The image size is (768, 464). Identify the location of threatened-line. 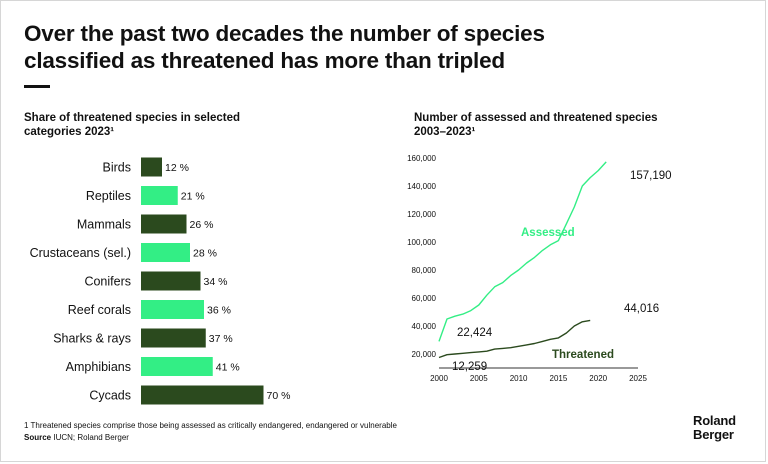
(514, 339).